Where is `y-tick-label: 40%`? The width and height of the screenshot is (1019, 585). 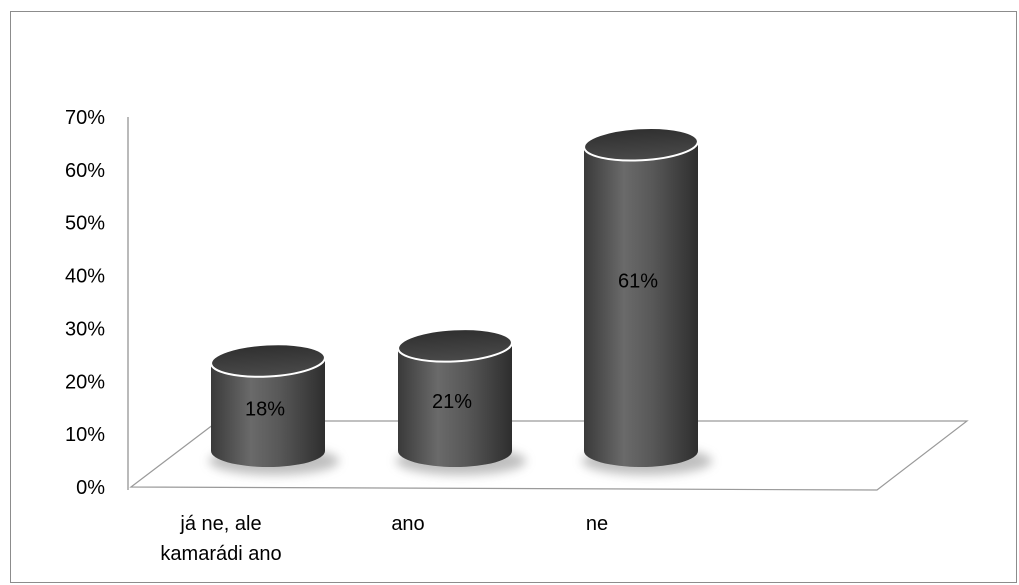
y-tick-label: 40% is located at coordinates (85, 277).